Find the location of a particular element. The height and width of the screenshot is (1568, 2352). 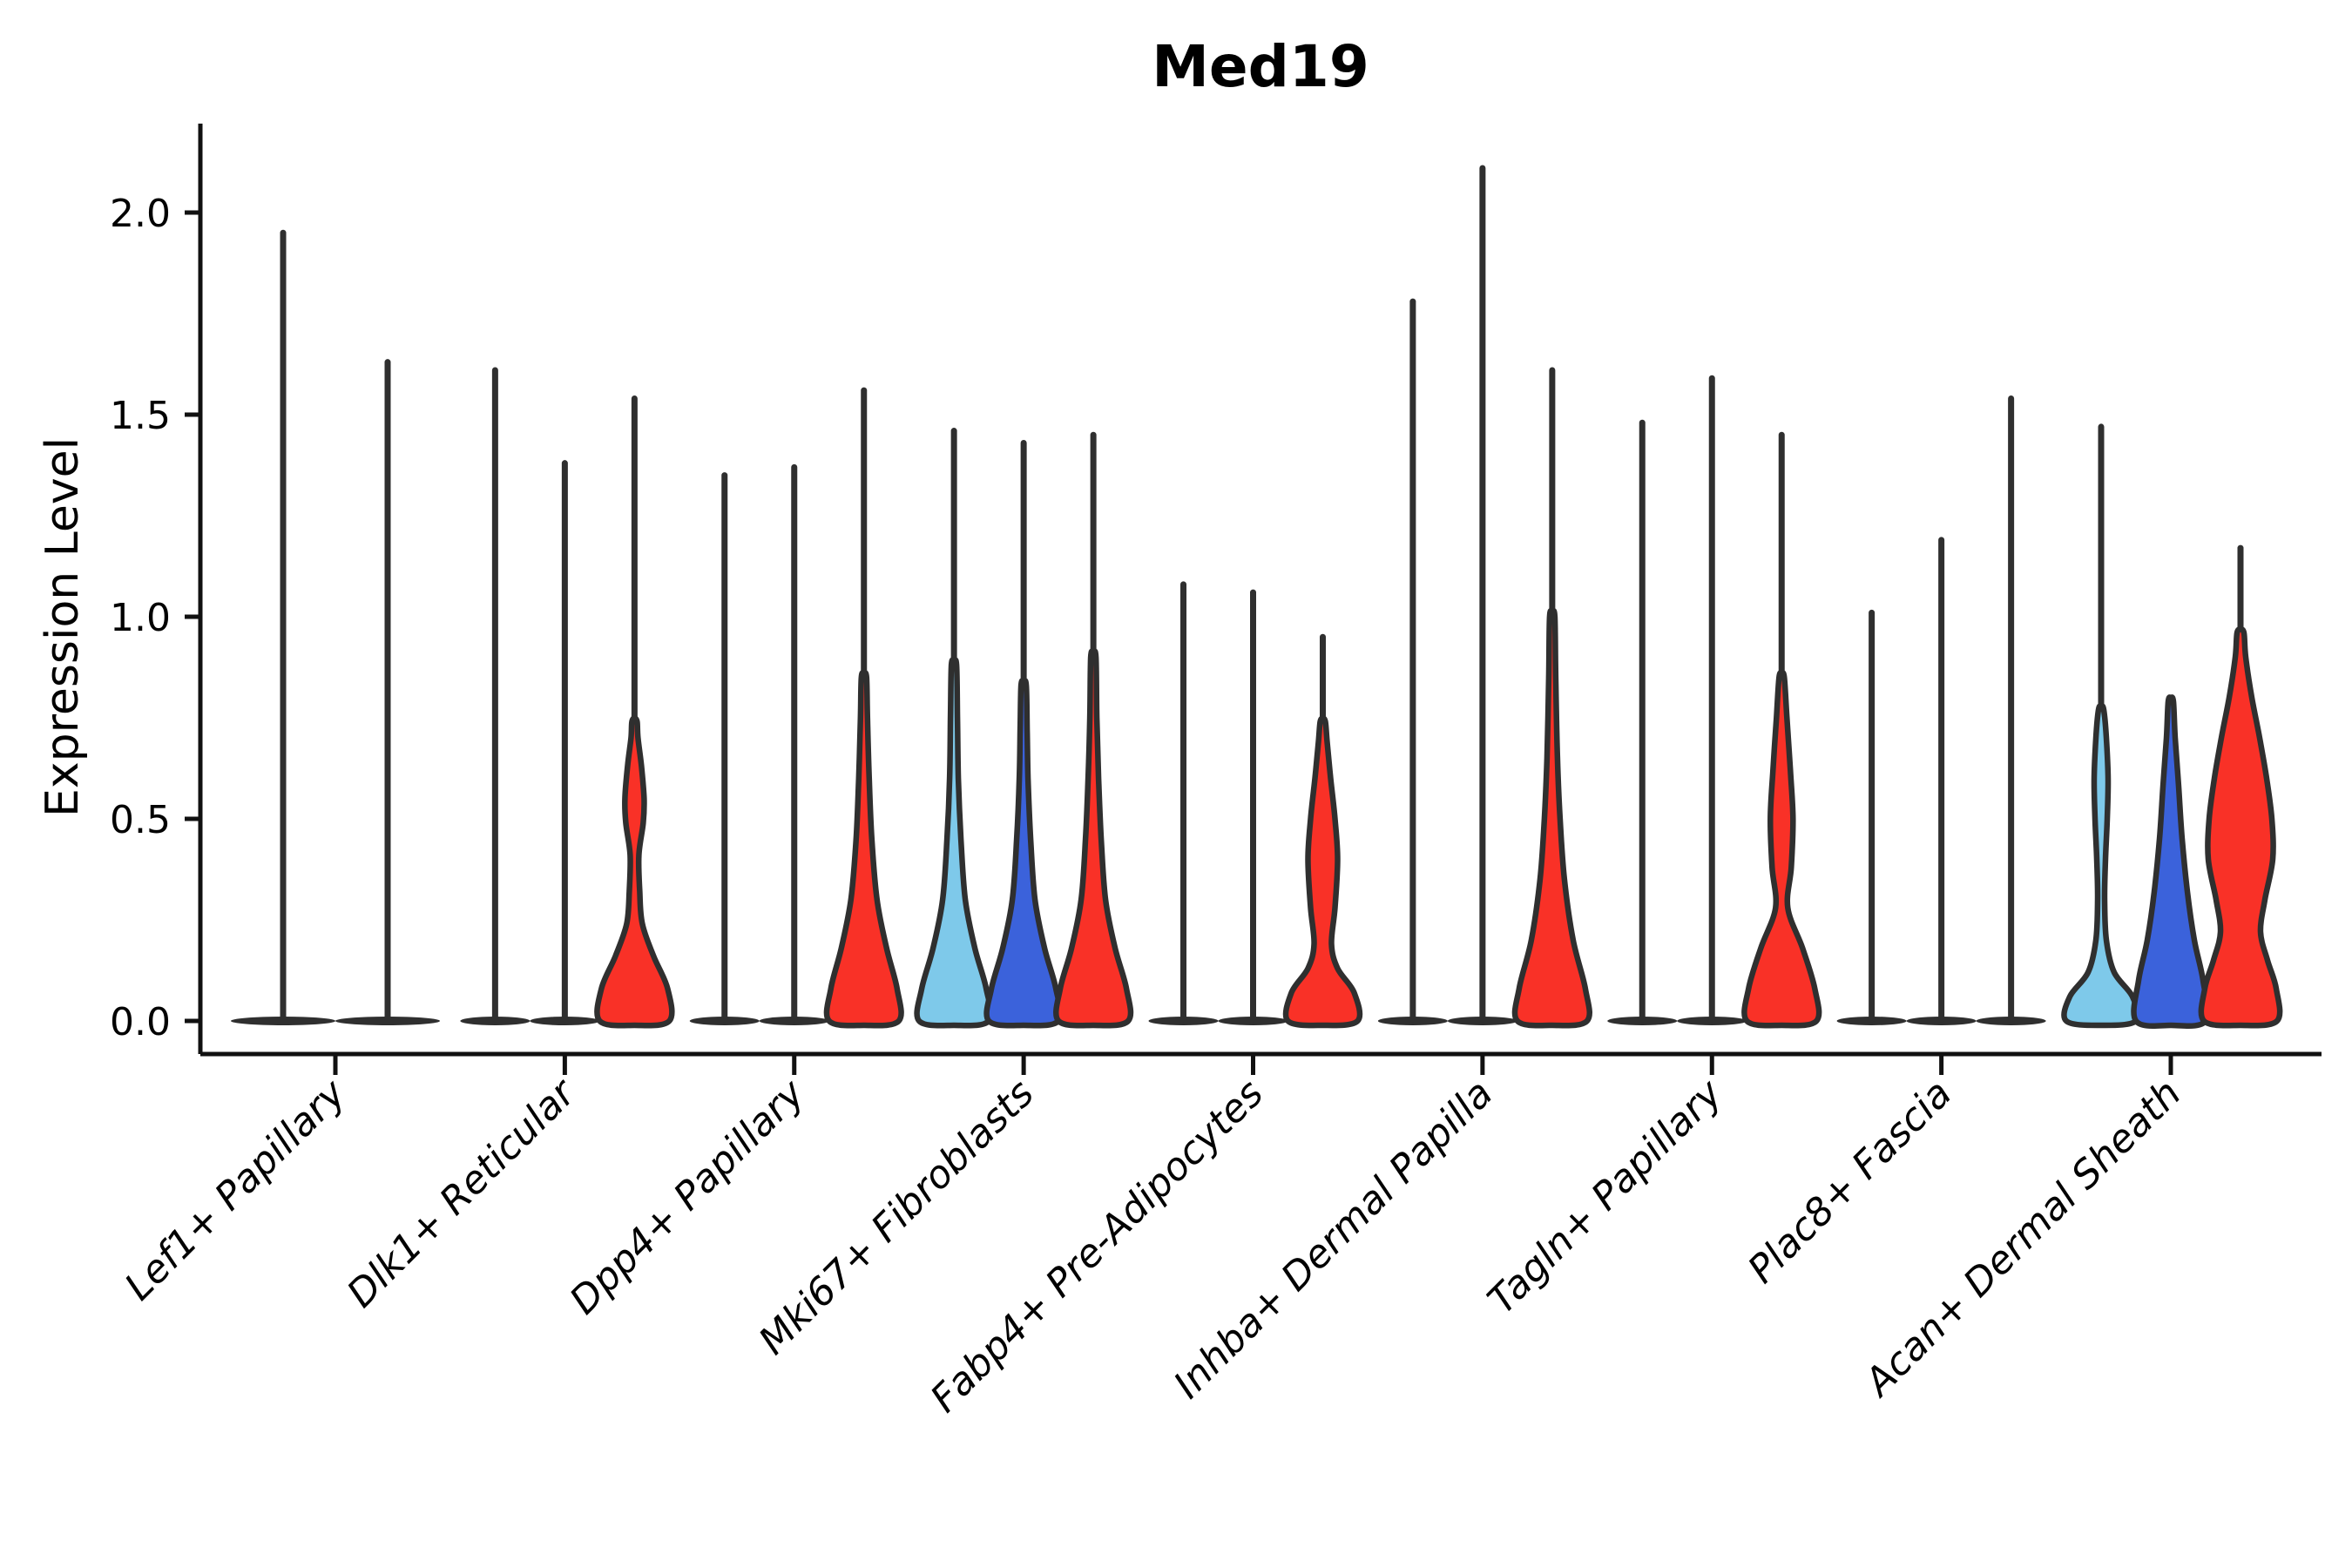

x-tick-label: Dlk1+ Reticular is located at coordinates (462, 1193).